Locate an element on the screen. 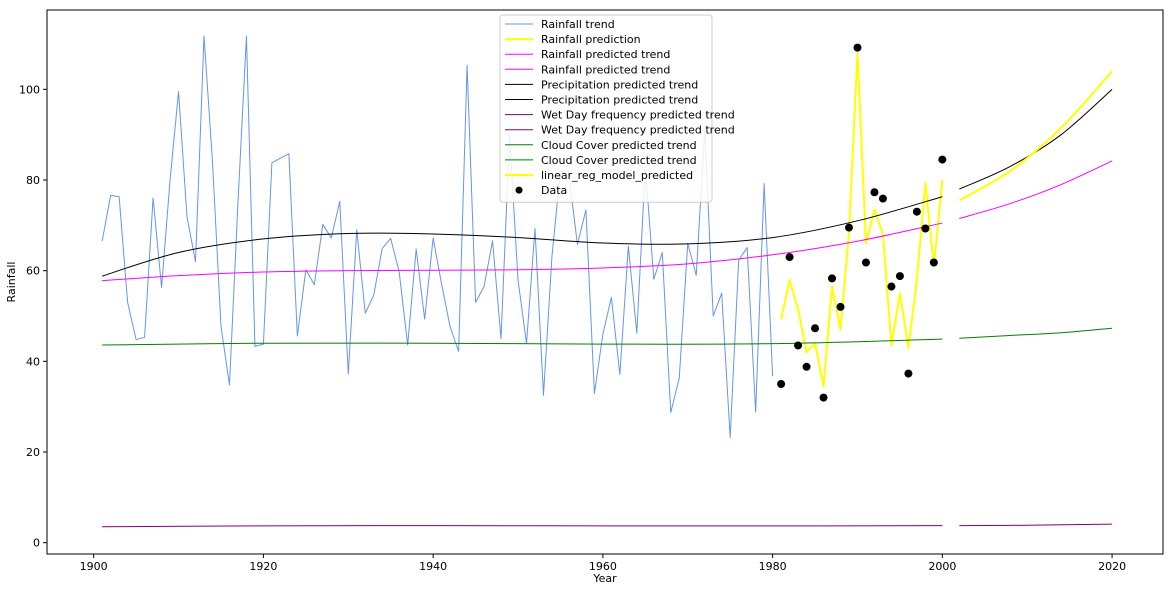  legend-label-precipitation-predicted-trend-4: Precipitation predicted trend is located at coordinates (619, 84).